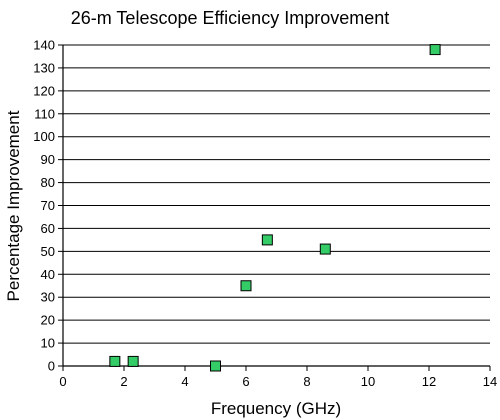 The image size is (500, 420). I want to click on y-tick-label-60: 60, so click(48, 228).